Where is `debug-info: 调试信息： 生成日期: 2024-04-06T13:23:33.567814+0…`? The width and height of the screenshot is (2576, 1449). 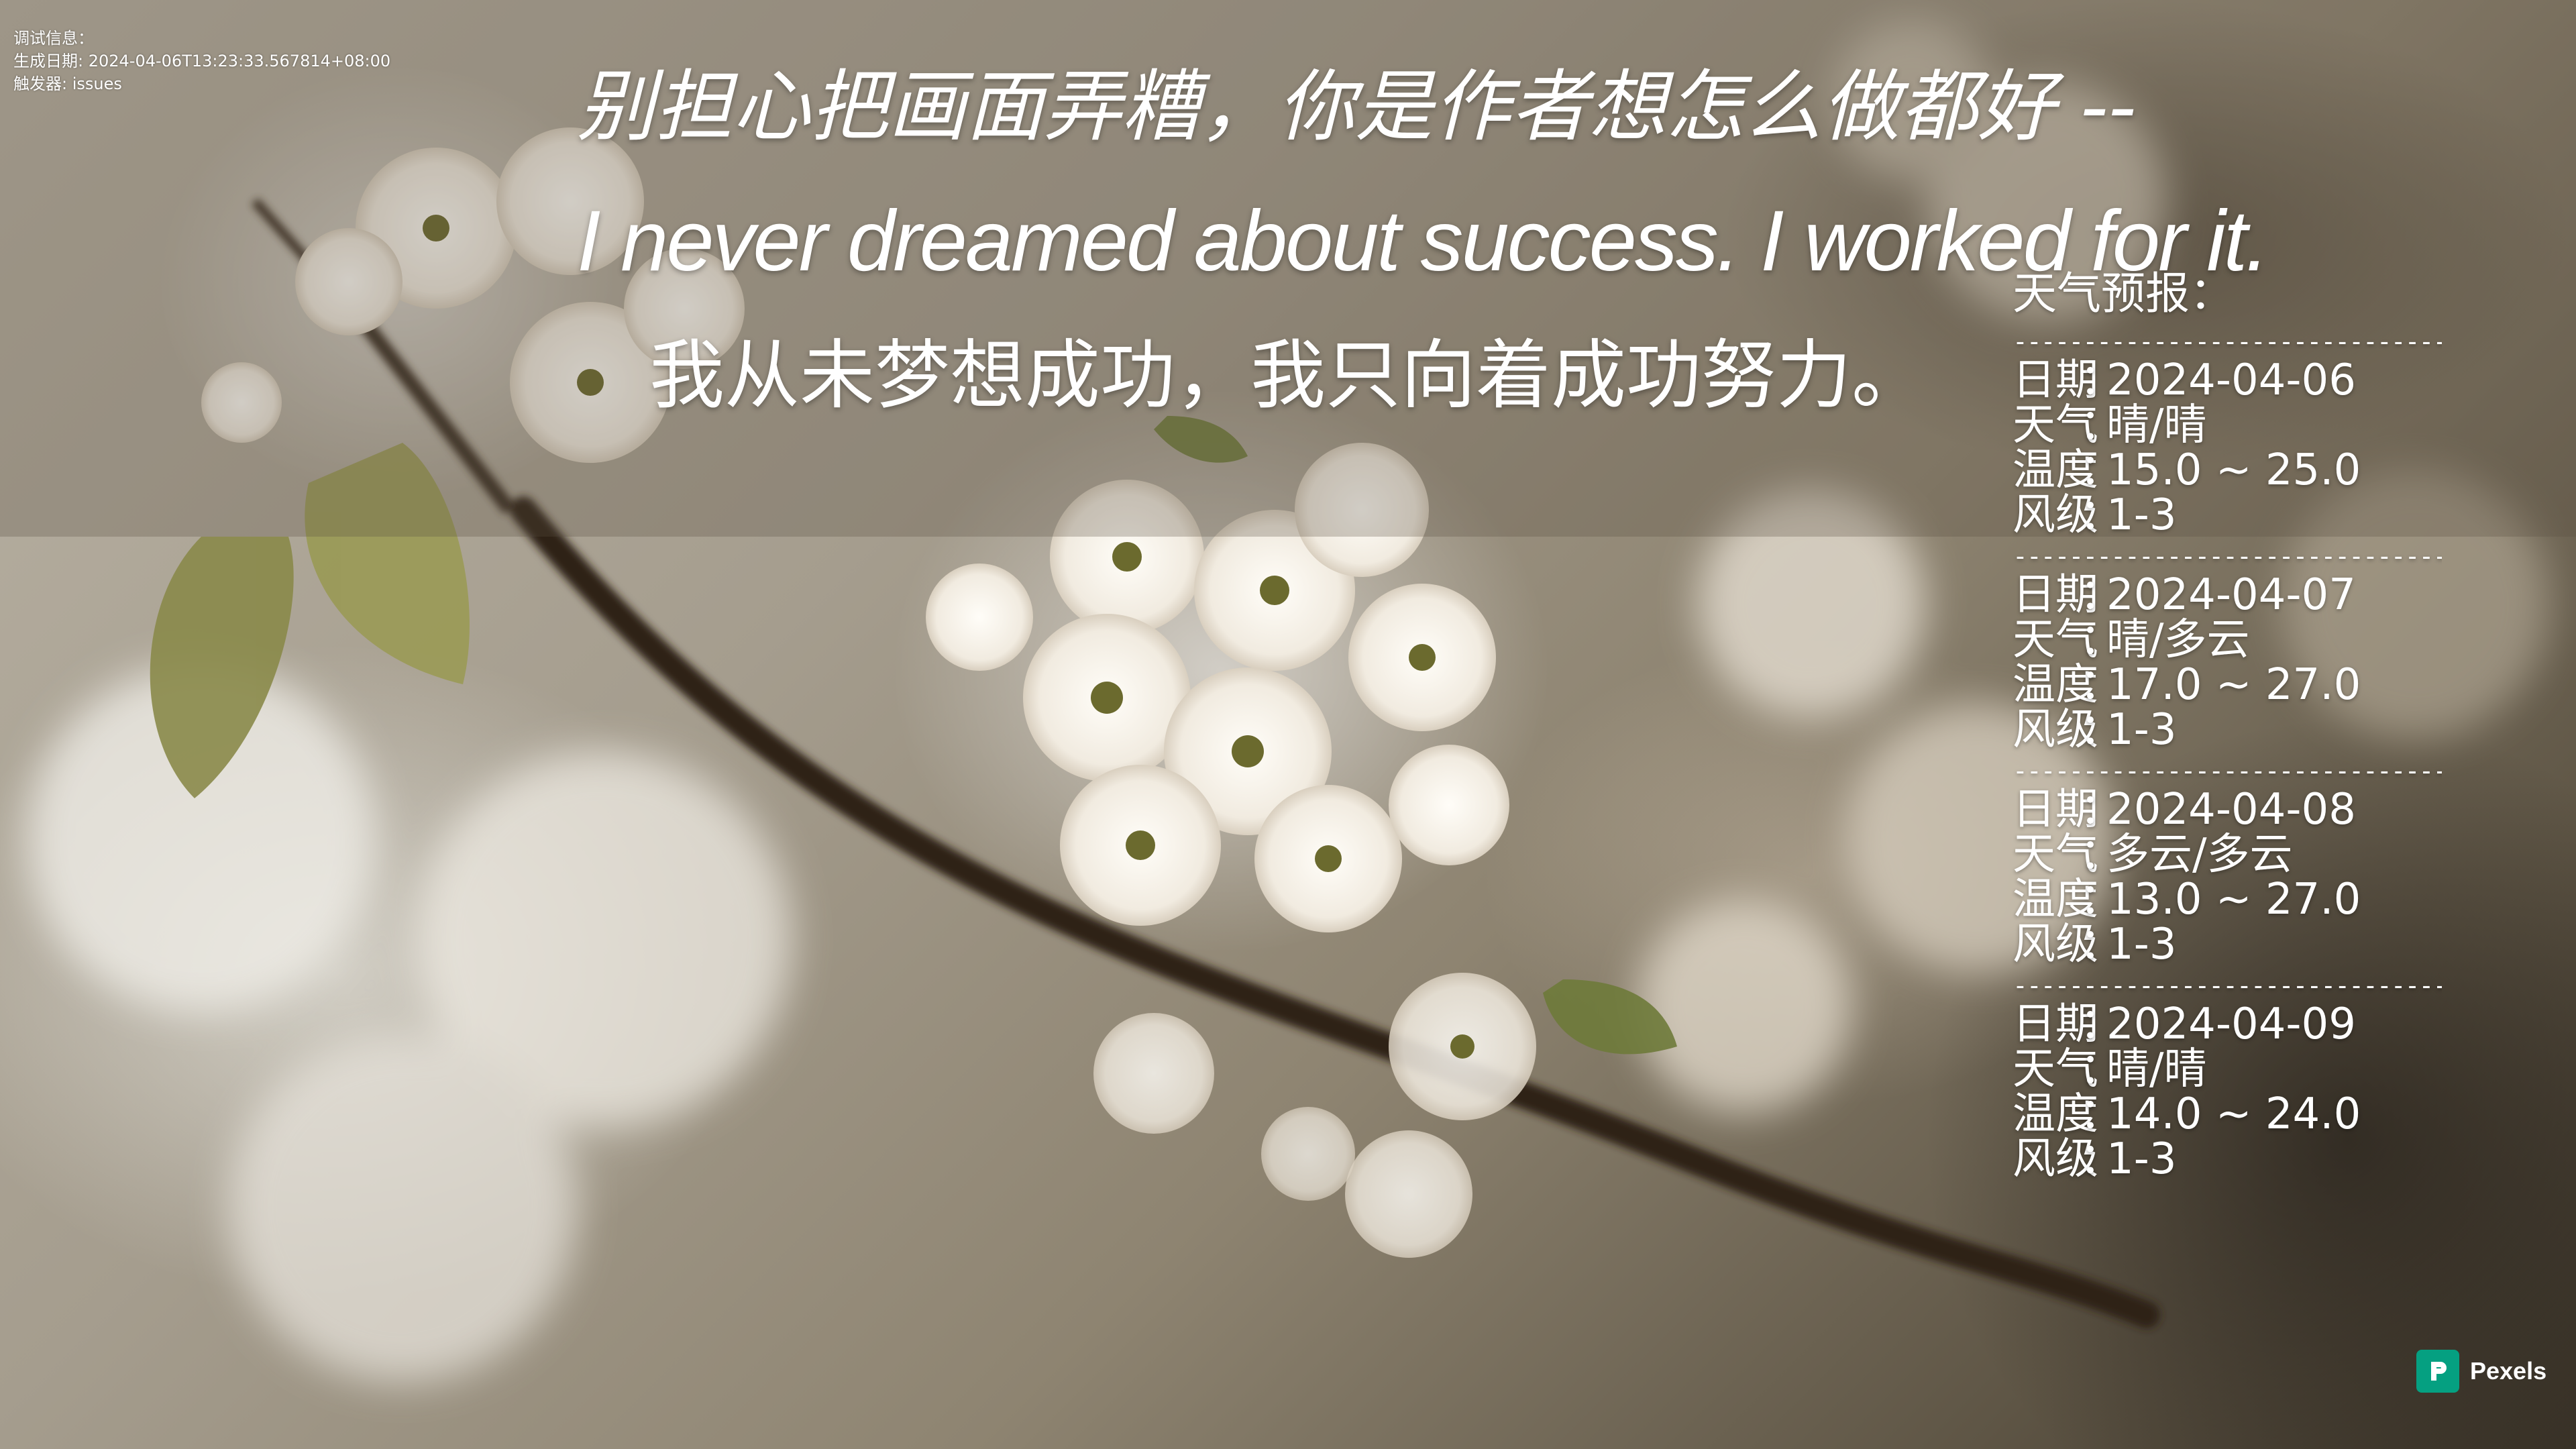
debug-info: 调试信息： 生成日期: 2024-04-06T13:23:33.567814+0… is located at coordinates (201, 61).